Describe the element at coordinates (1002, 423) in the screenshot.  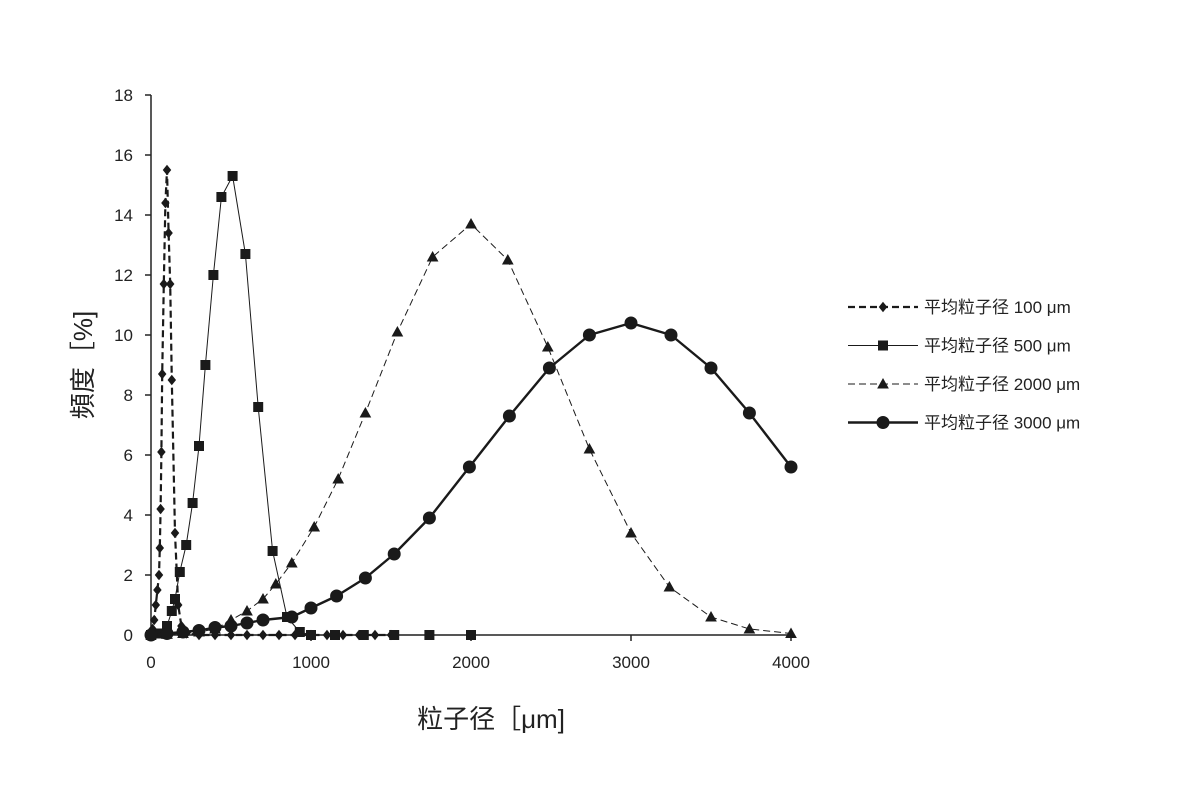
I see `legend-label: 平均粒子径 3000 μm` at that location.